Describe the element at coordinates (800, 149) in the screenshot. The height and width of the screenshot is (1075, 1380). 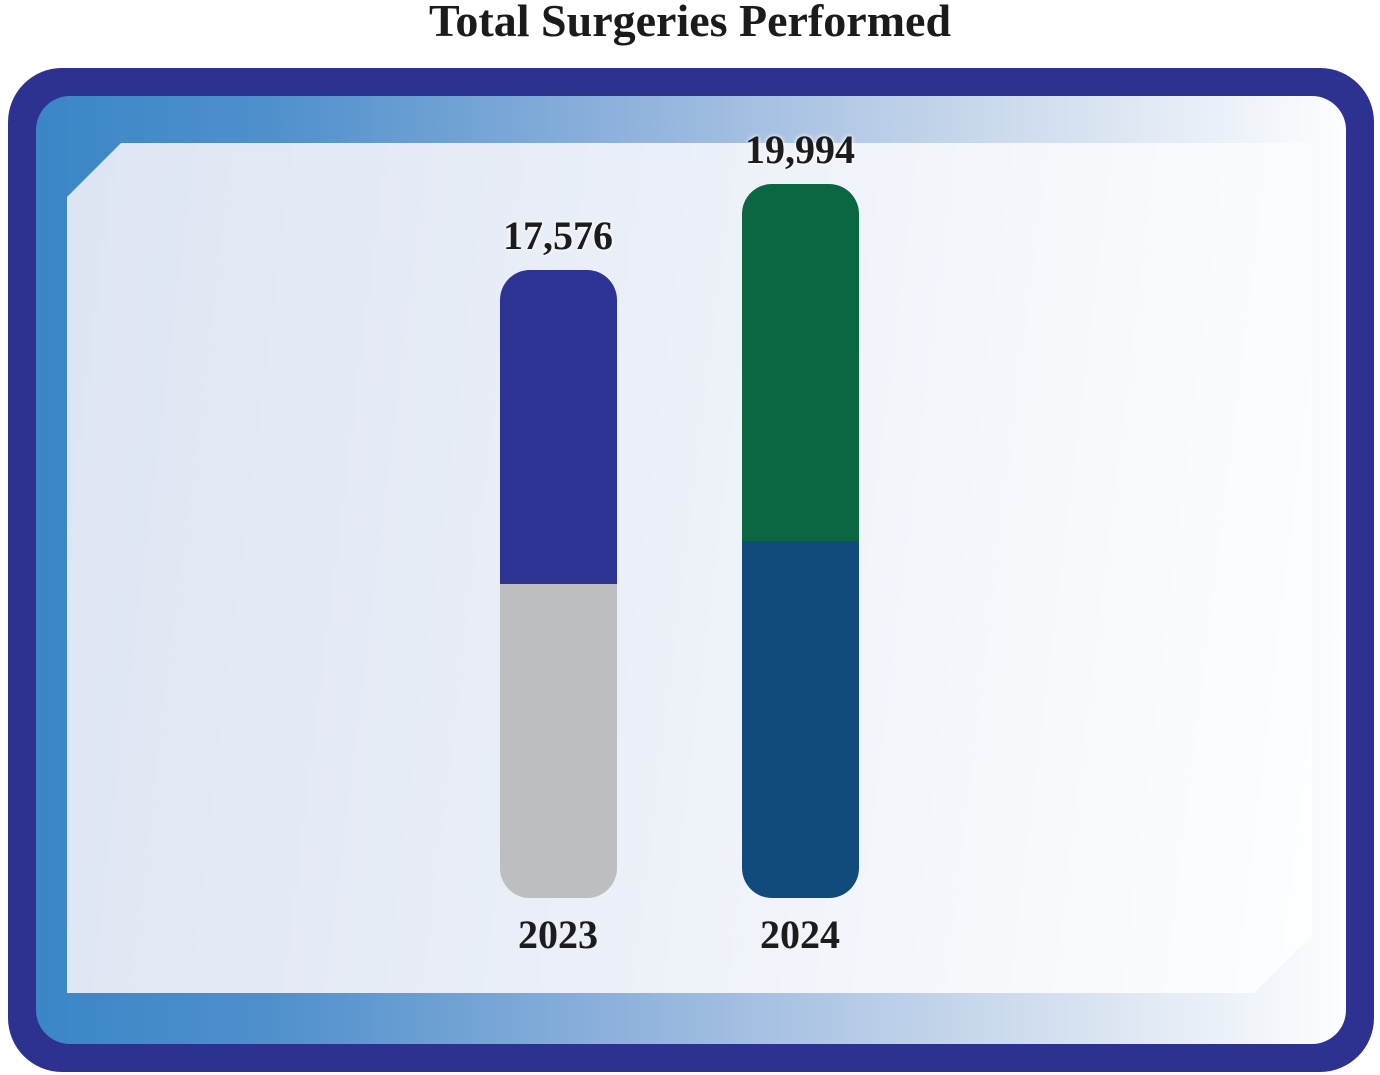
I see `value-label-2024: 19,994` at that location.